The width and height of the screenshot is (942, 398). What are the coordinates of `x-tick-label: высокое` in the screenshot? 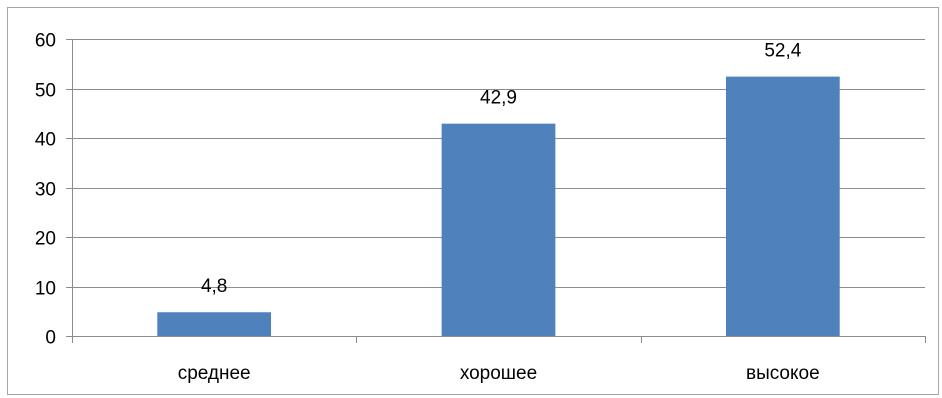 It's located at (783, 373).